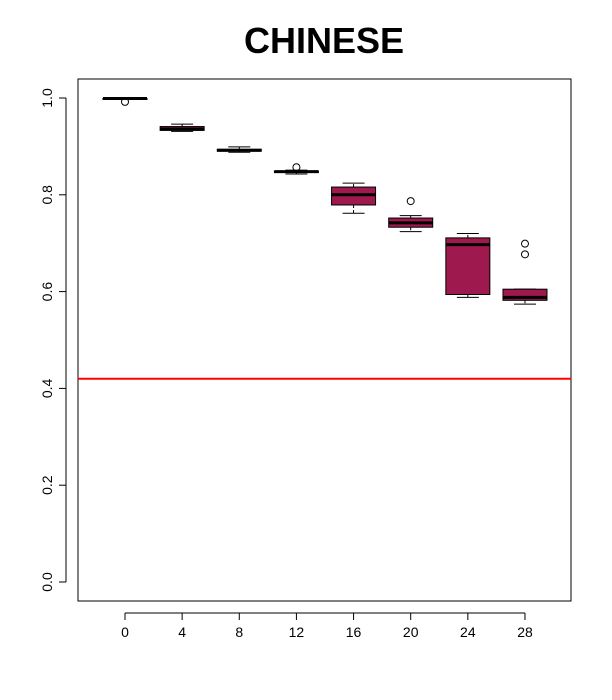 The height and width of the screenshot is (700, 612). I want to click on chart-title: CHINESE, so click(324, 40).